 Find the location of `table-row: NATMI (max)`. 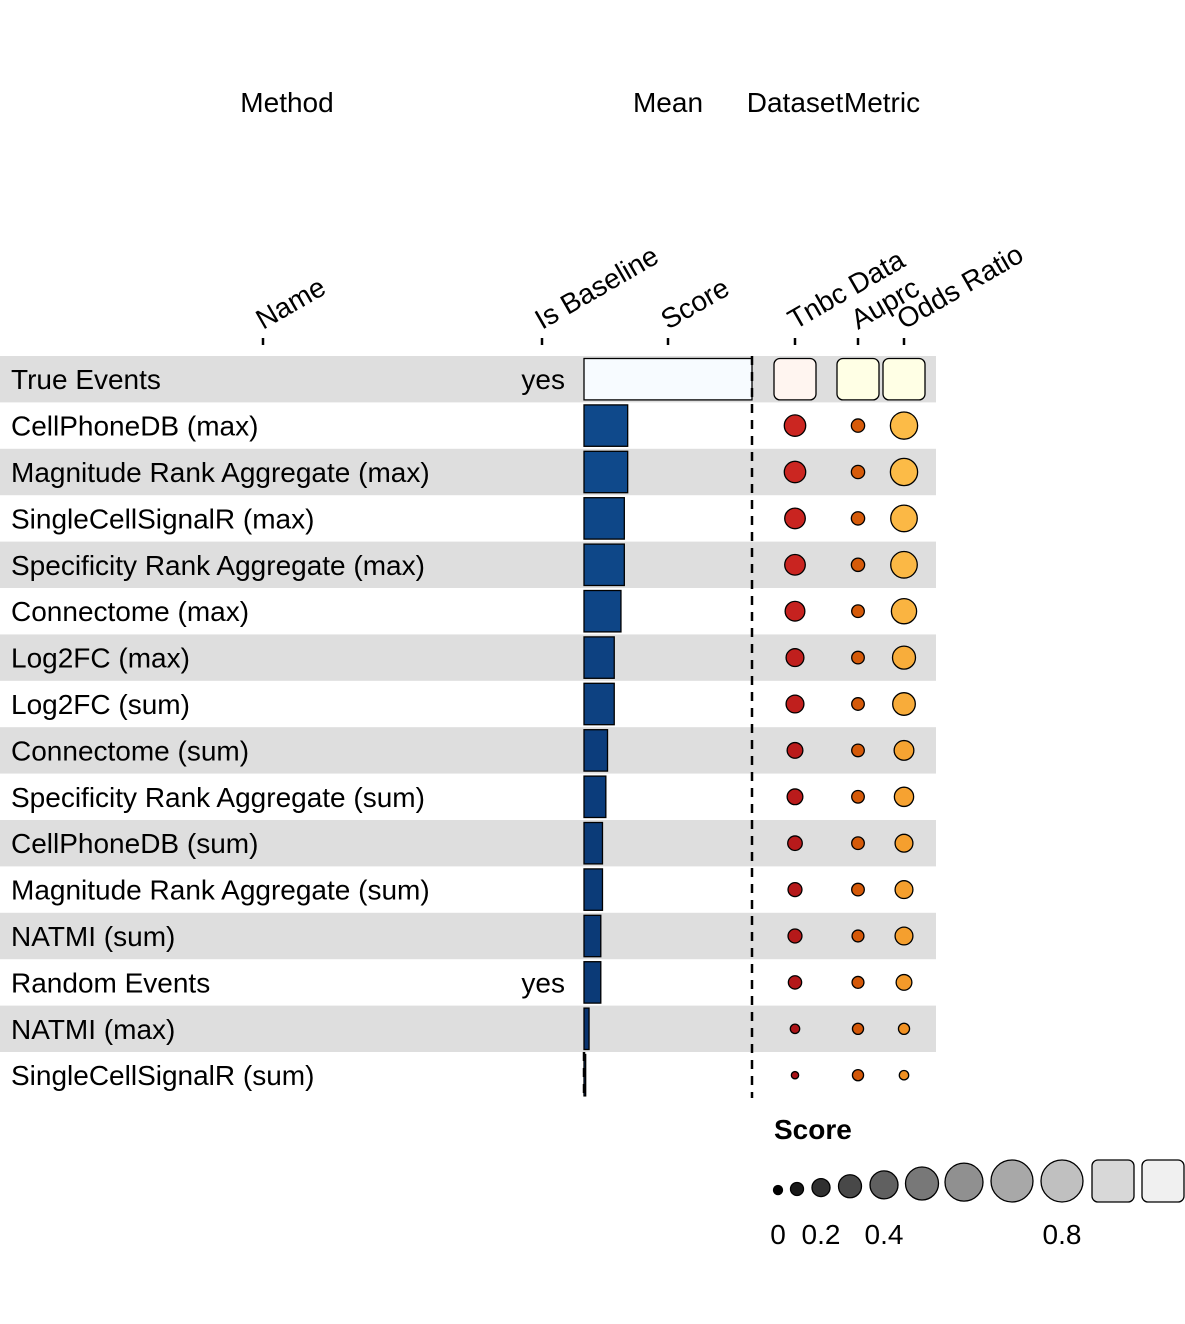

table-row: NATMI (max) is located at coordinates (461, 1029).